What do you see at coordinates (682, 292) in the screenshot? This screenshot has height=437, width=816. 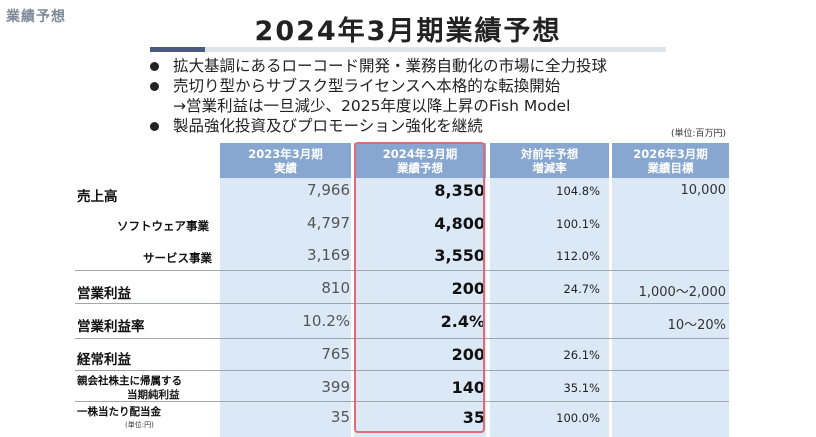 I see `cell-target: 1,000～2,000` at bounding box center [682, 292].